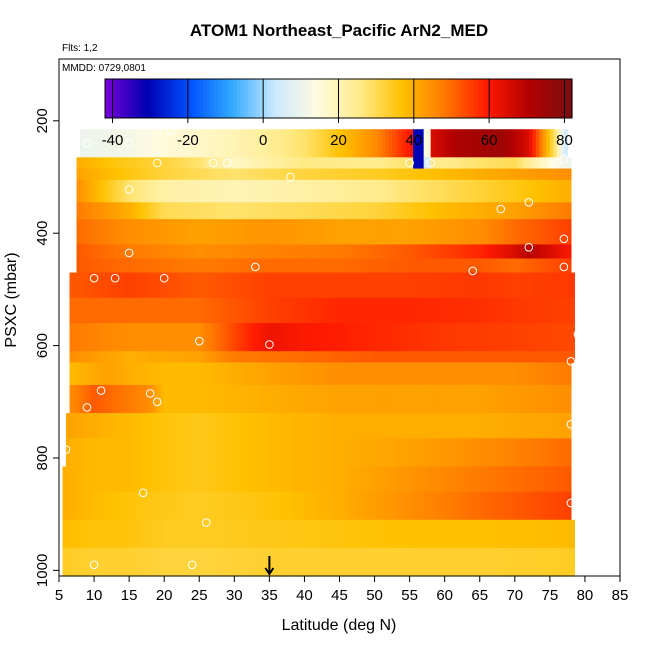 The height and width of the screenshot is (650, 650). I want to click on colorbar-tick-label: 40, so click(413, 140).